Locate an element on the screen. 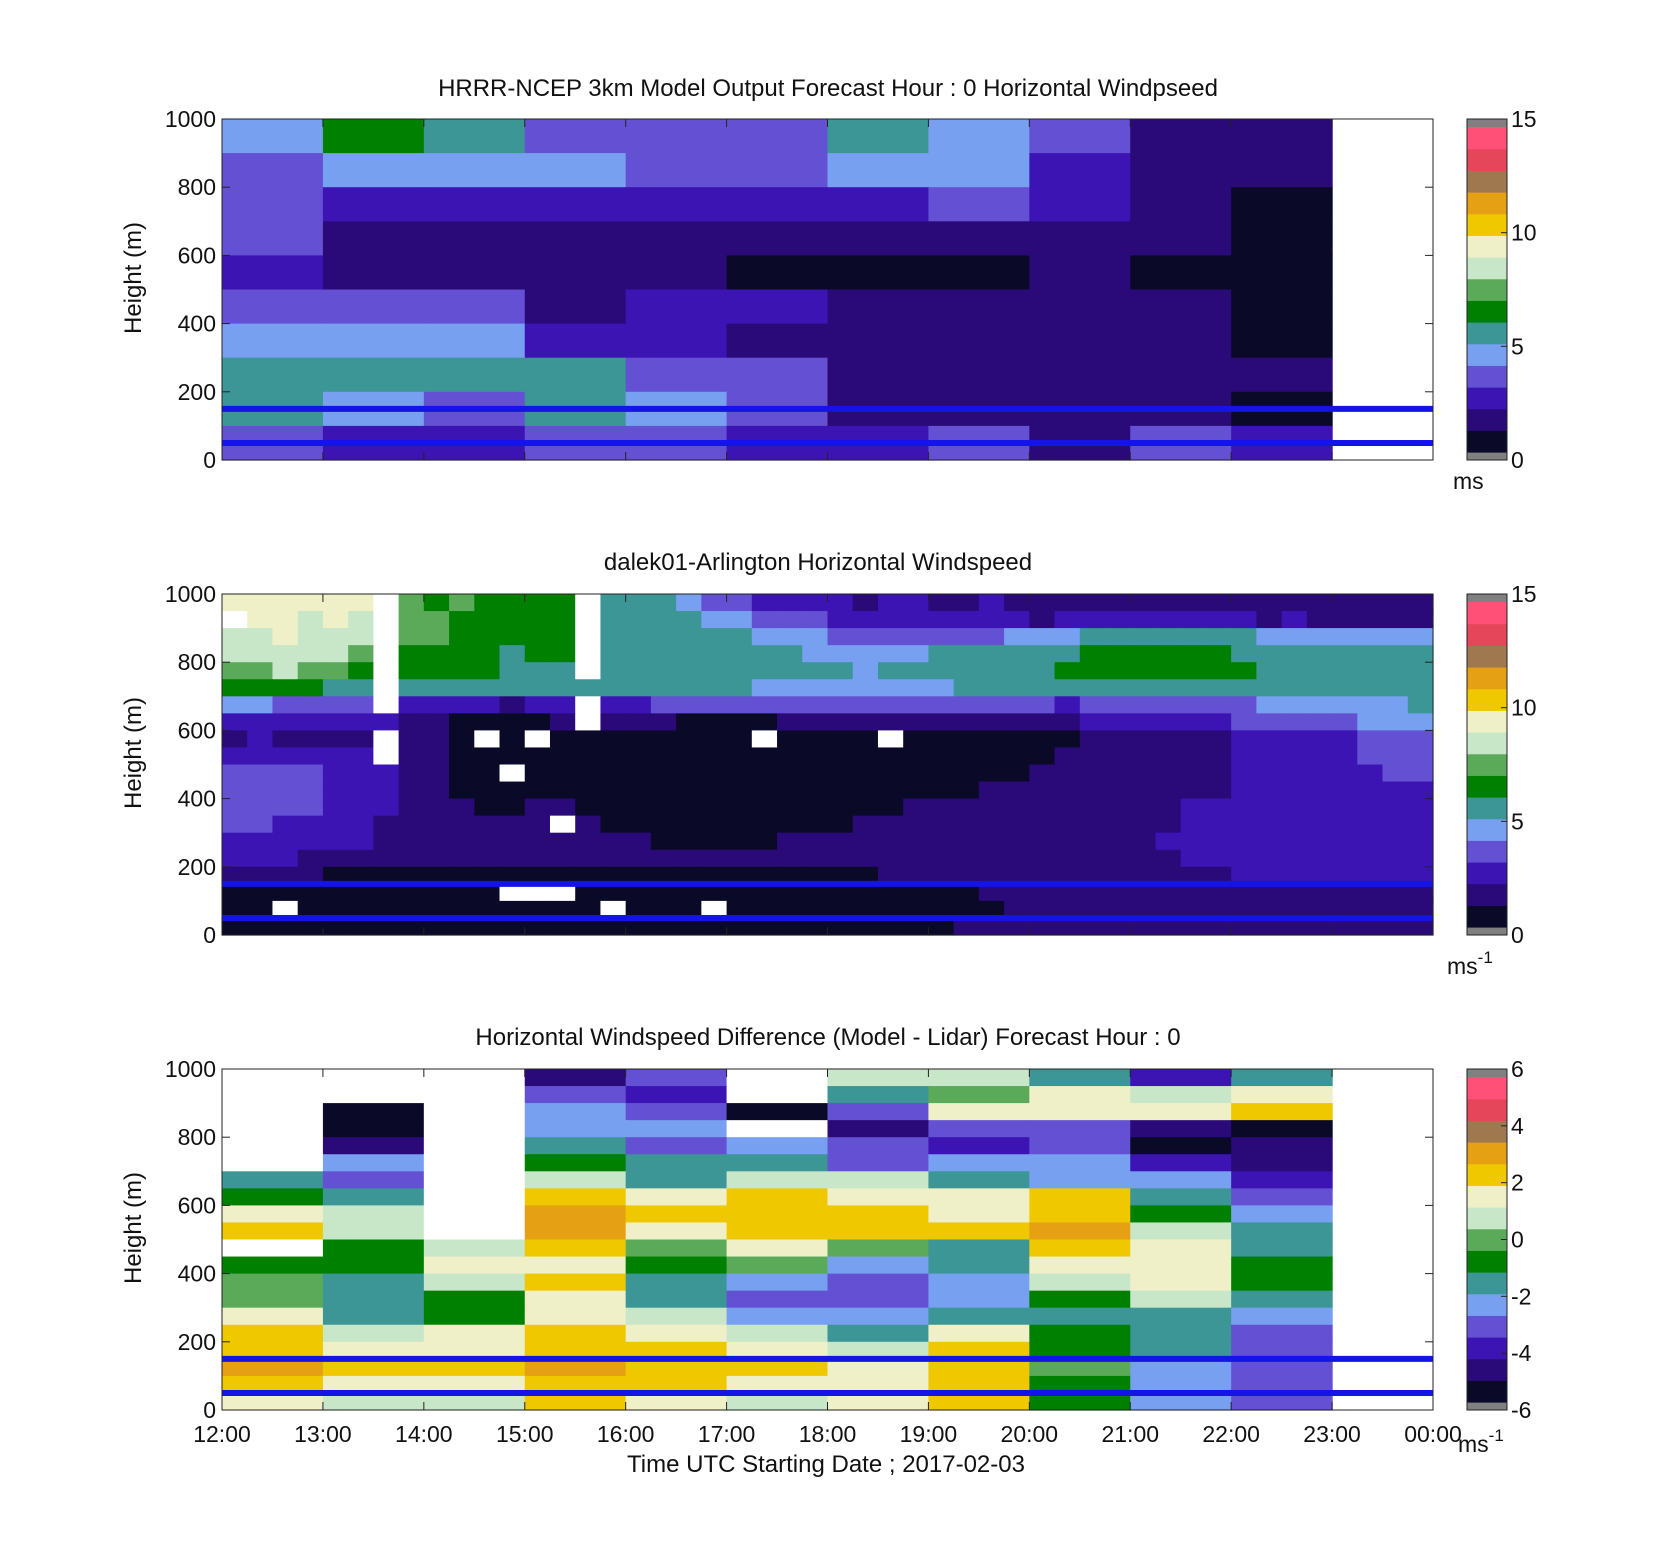 This screenshot has height=1561, width=1680. difference-colorbar-unit: ms-1 is located at coordinates (1481, 1441).